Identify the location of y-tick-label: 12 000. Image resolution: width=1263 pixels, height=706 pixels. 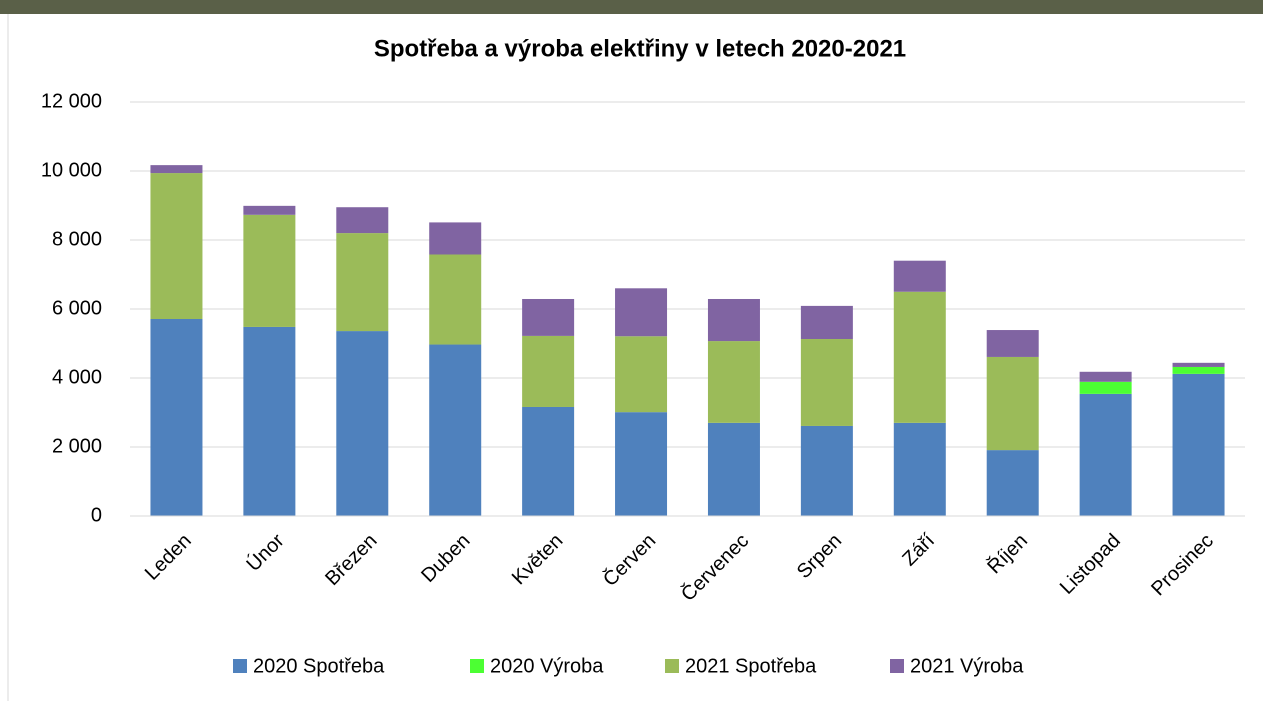
(71, 101).